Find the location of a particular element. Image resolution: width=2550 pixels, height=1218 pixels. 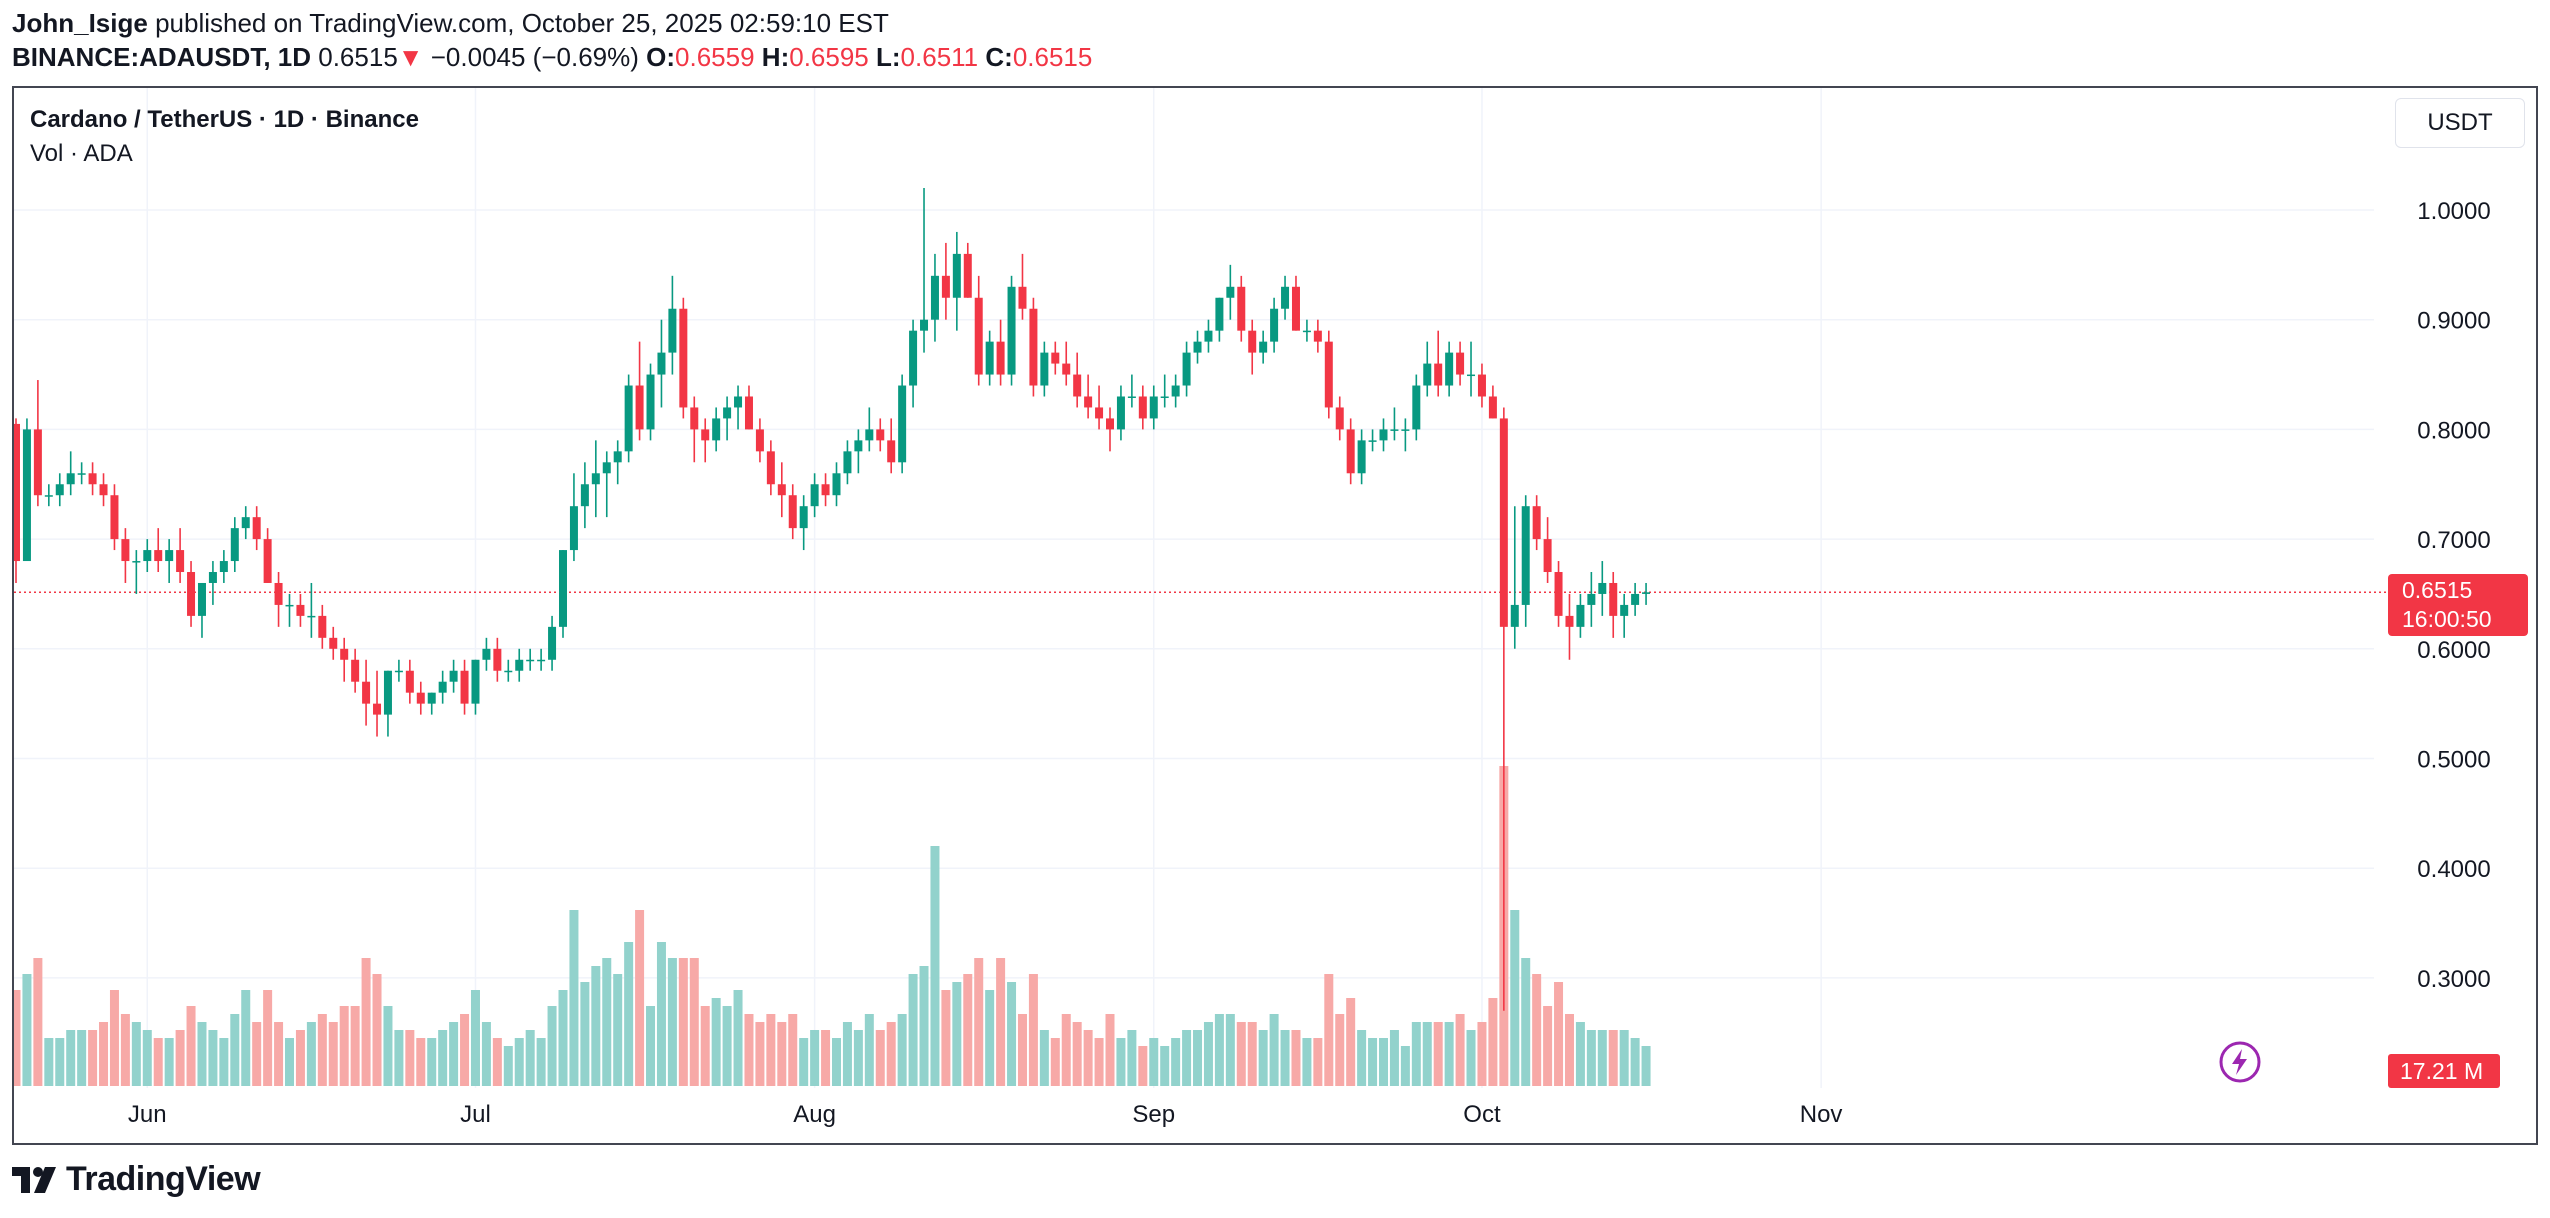

x-tick-label: Jun is located at coordinates (147, 1114).